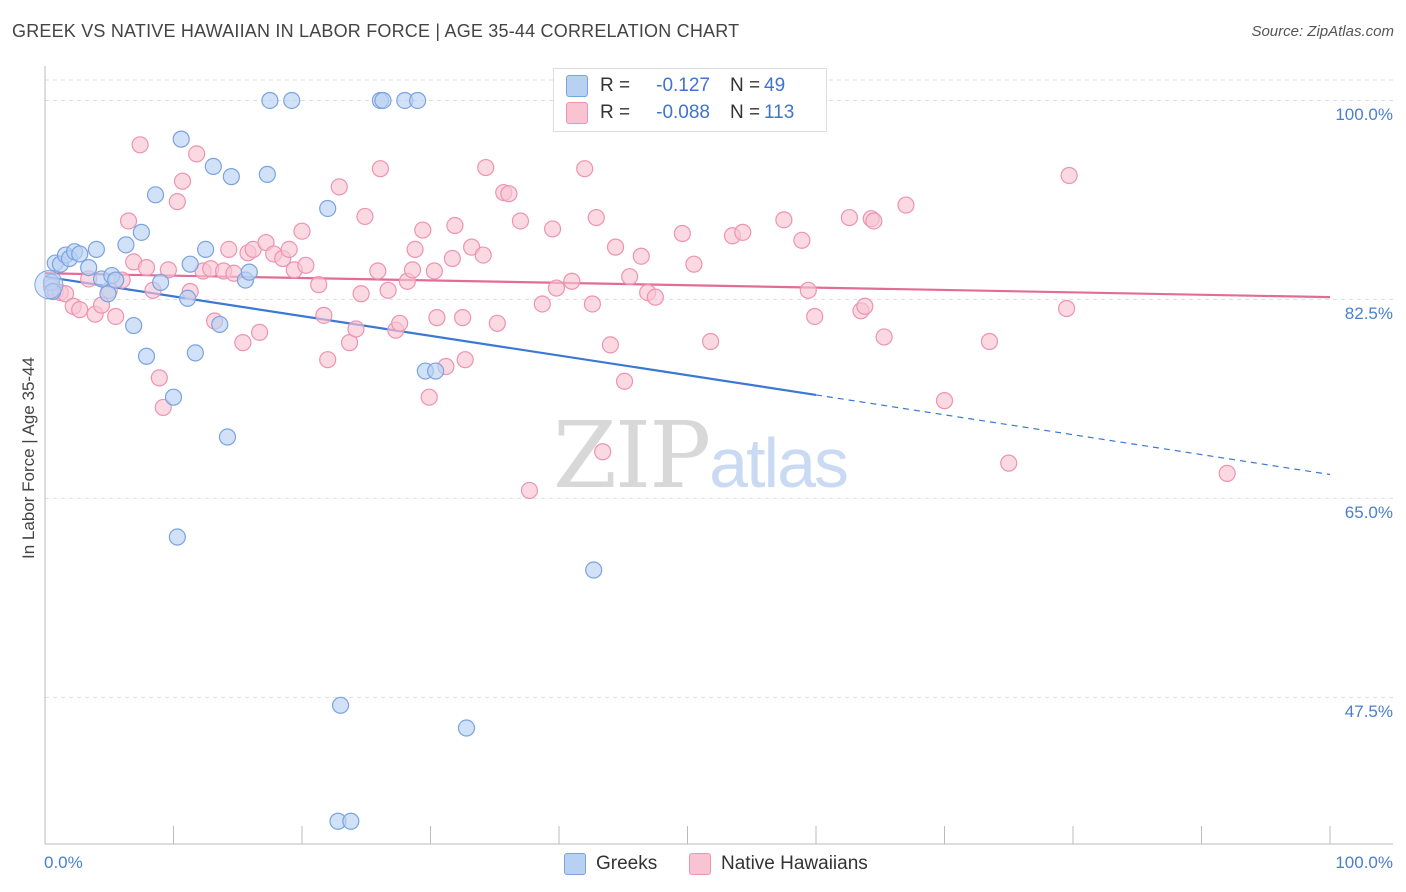 This screenshot has height=892, width=1406. What do you see at coordinates (430, 336) in the screenshot?
I see `greeks-trend-line` at bounding box center [430, 336].